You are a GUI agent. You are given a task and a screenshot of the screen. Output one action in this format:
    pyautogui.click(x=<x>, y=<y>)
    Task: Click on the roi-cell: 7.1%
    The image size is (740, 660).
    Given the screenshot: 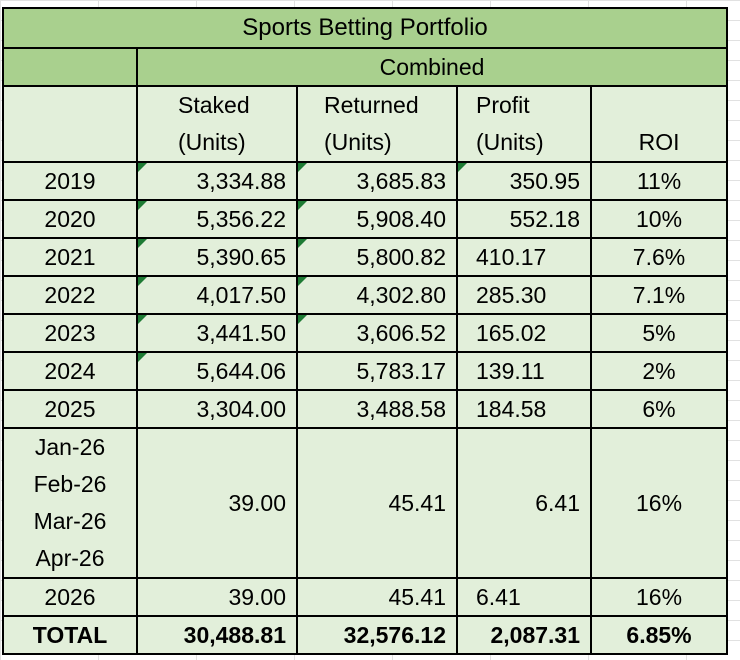 What is the action you would take?
    pyautogui.click(x=659, y=295)
    